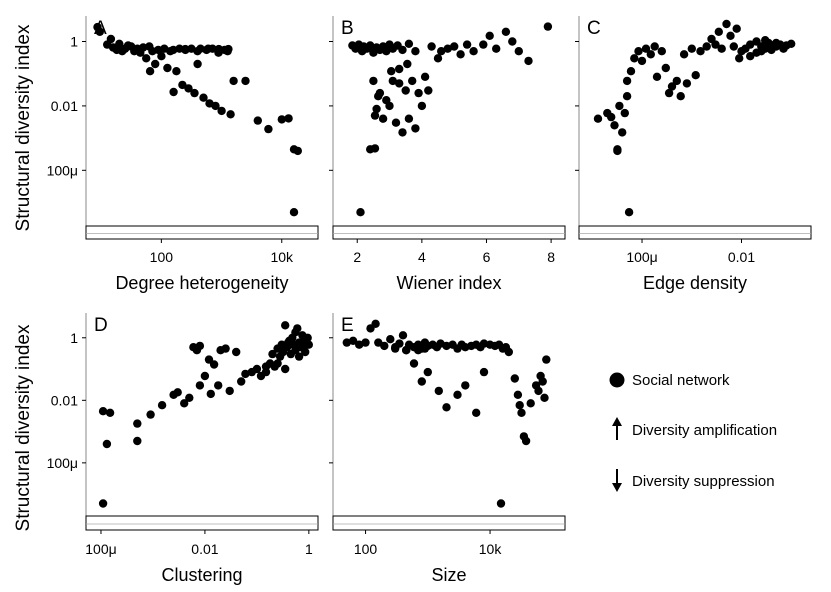 This screenshot has width=831, height=592. What do you see at coordinates (357, 257) in the screenshot?
I see `x-tick-label: 2` at bounding box center [357, 257].